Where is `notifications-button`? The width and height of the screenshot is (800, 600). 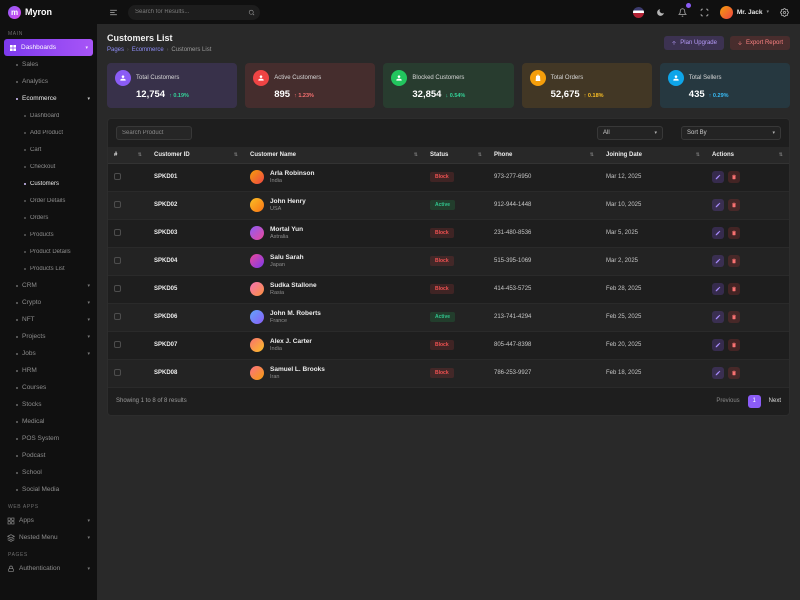
notifications-button is located at coordinates (683, 11).